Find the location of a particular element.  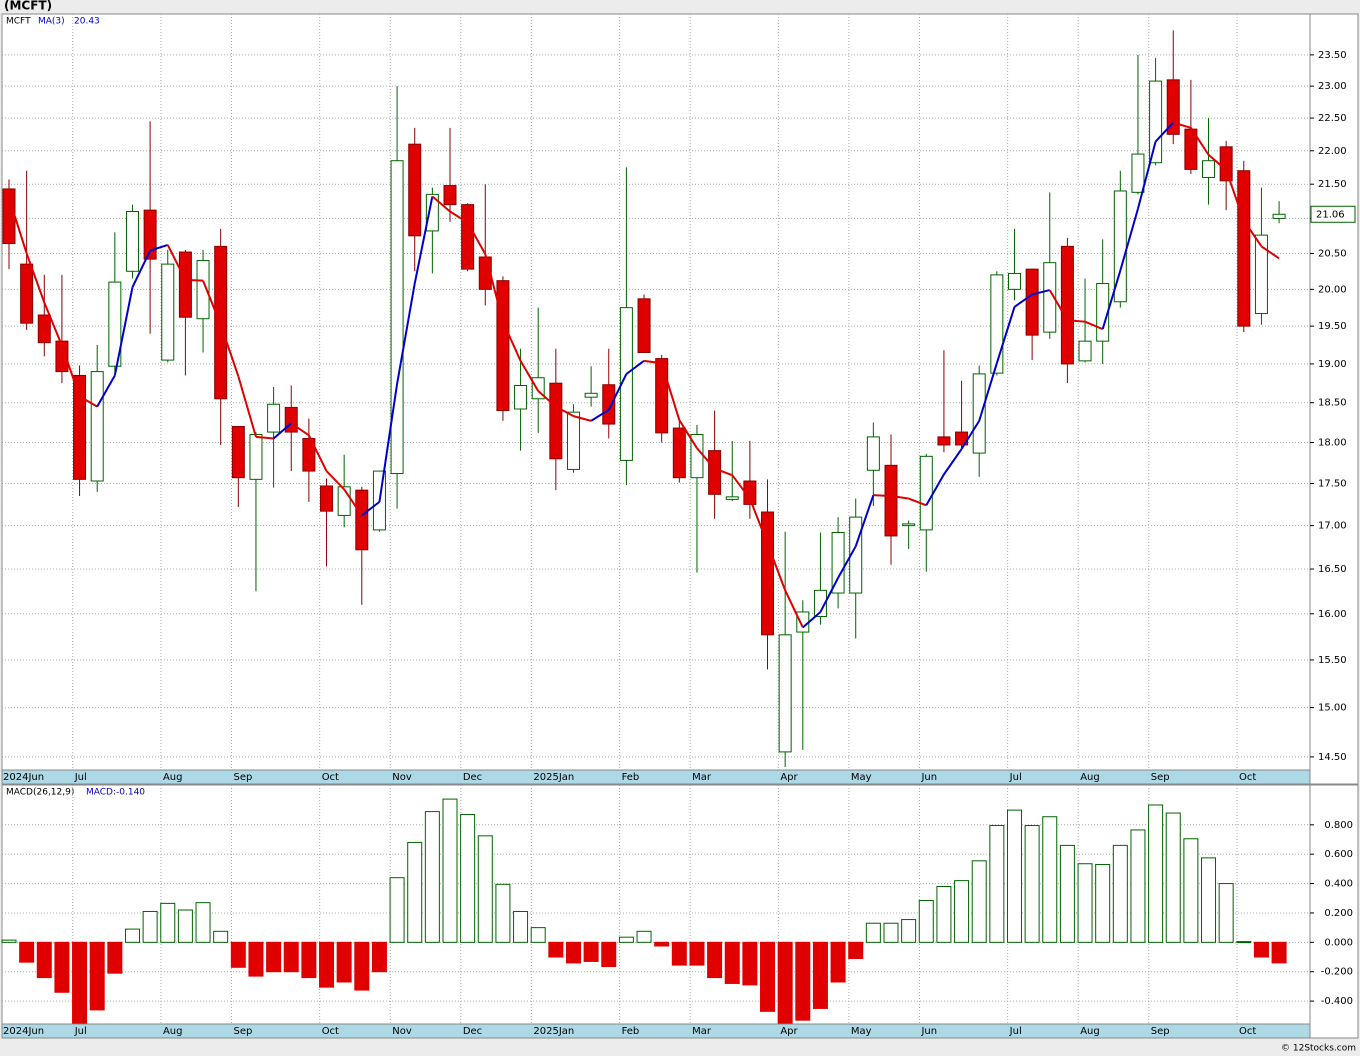

date-axis is located at coordinates (656, 777).